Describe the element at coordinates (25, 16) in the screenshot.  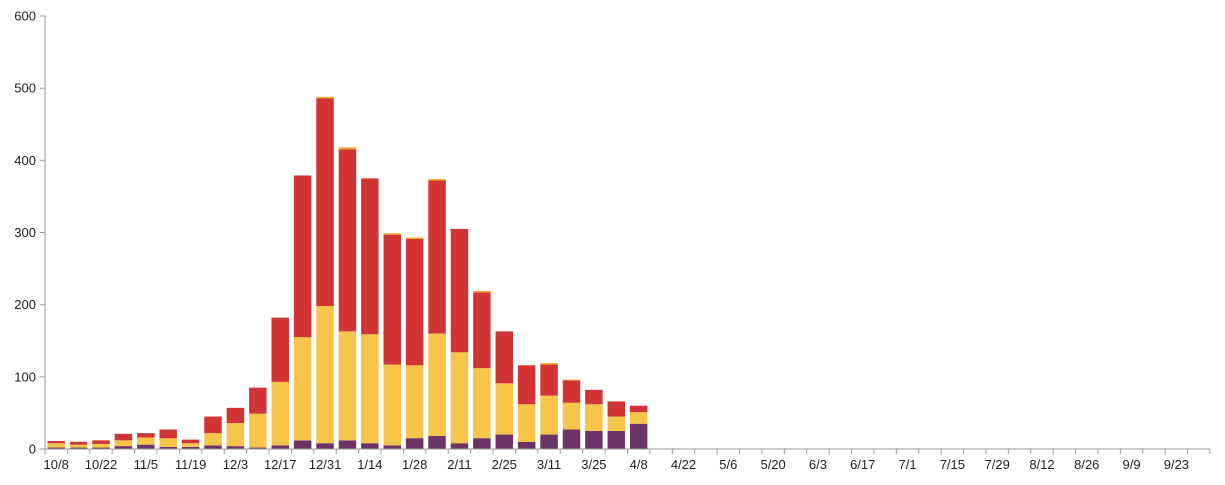
I see `y-tick-label: 600` at that location.